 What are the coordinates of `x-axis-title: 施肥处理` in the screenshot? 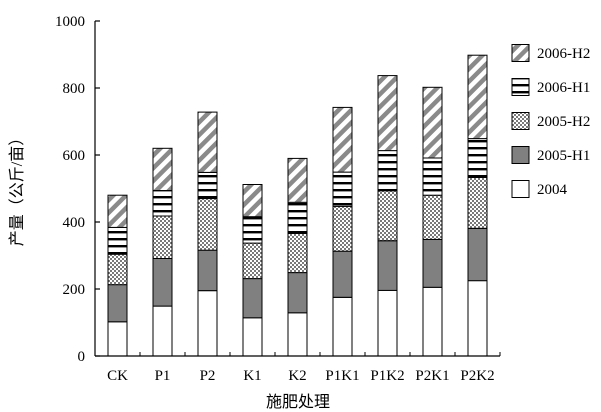 It's located at (298, 402).